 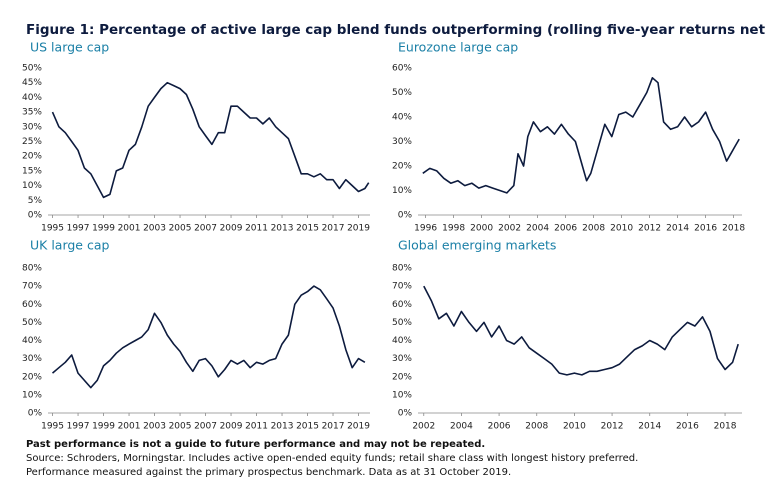 I want to click on y-tick-label: 5%, so click(x=35, y=201).